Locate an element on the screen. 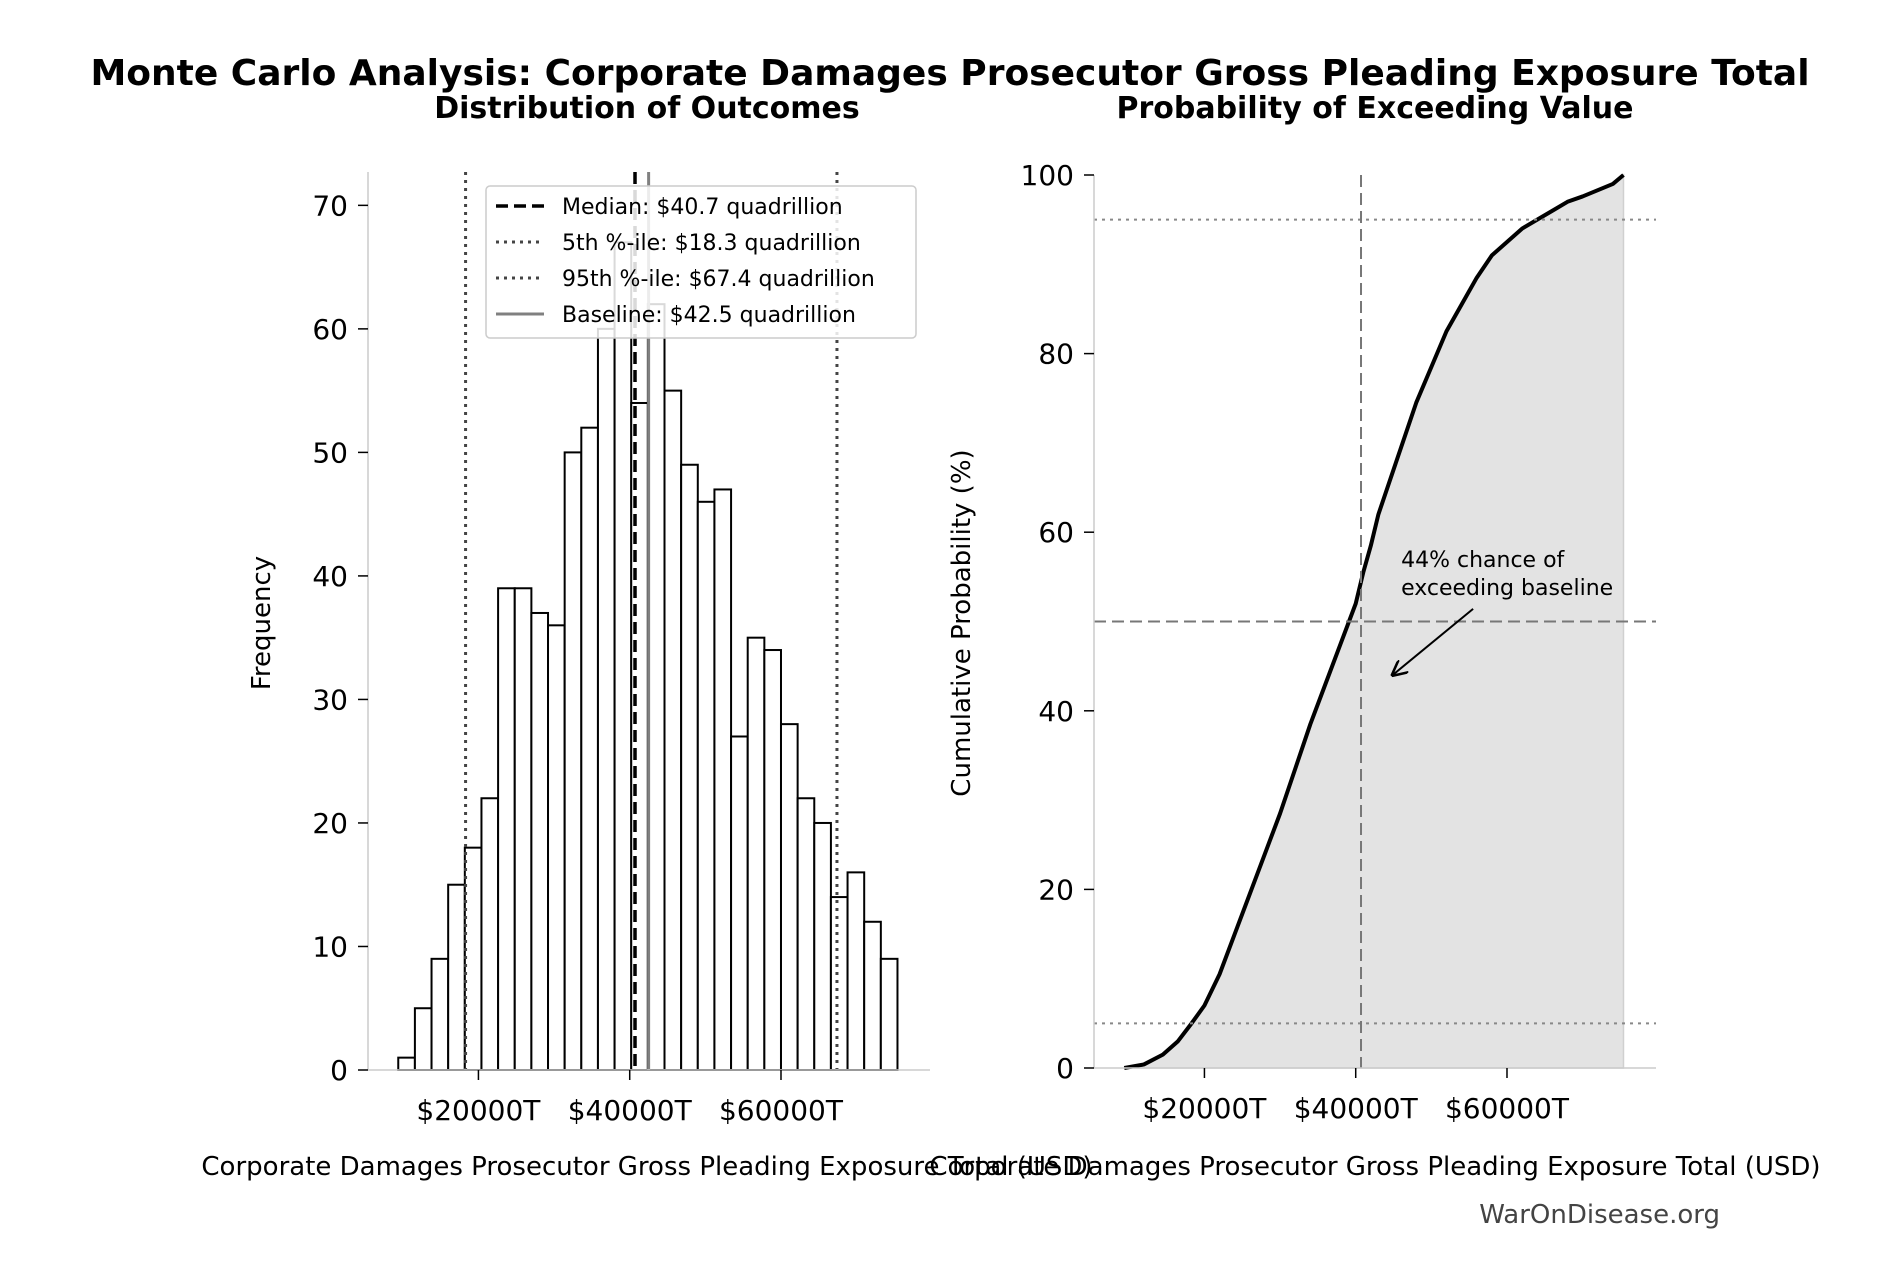 The height and width of the screenshot is (1280, 1900). legend-box is located at coordinates (701, 262).